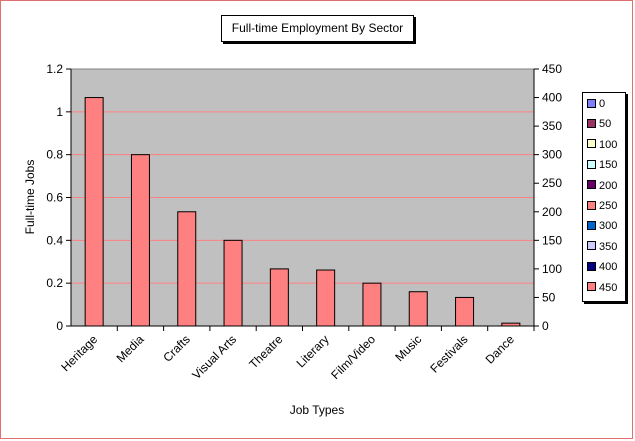 The image size is (635, 441). What do you see at coordinates (59, 112) in the screenshot?
I see `left-tick-label: 1` at bounding box center [59, 112].